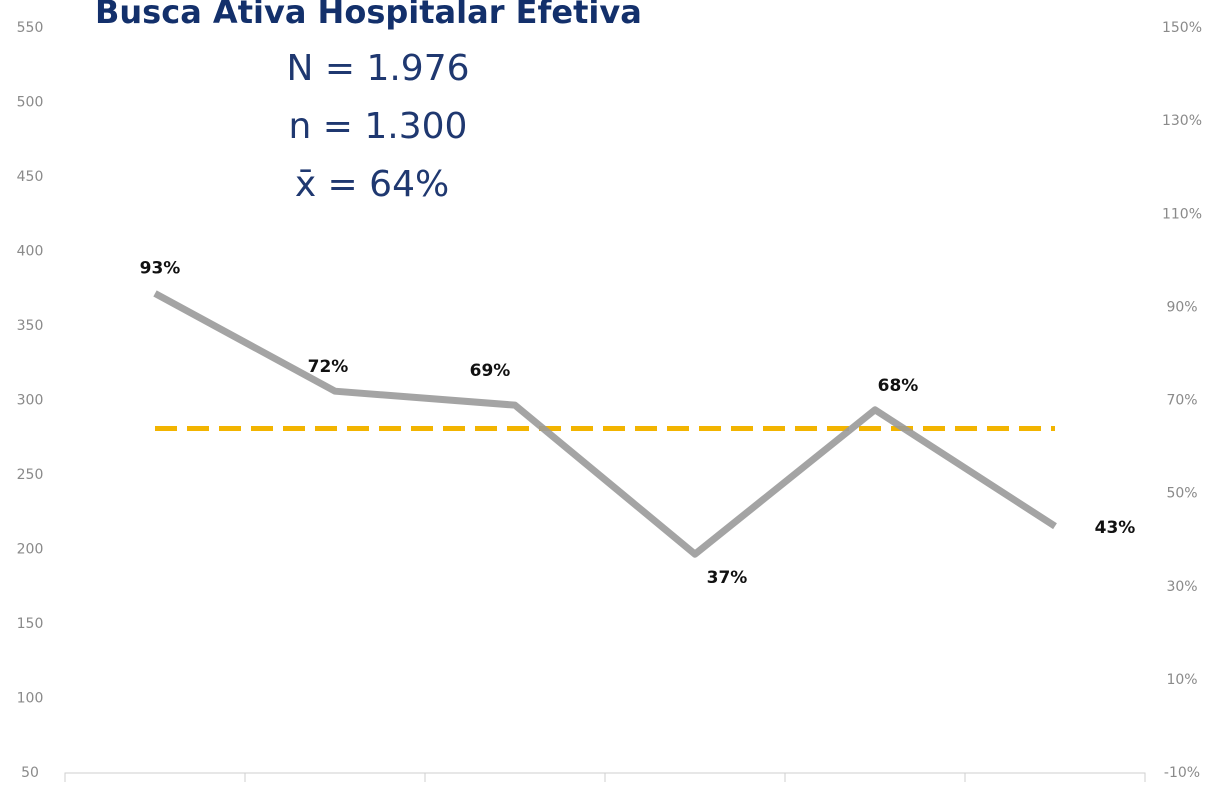  Describe the element at coordinates (30, 773) in the screenshot. I see `y-tick-label: 50` at that location.